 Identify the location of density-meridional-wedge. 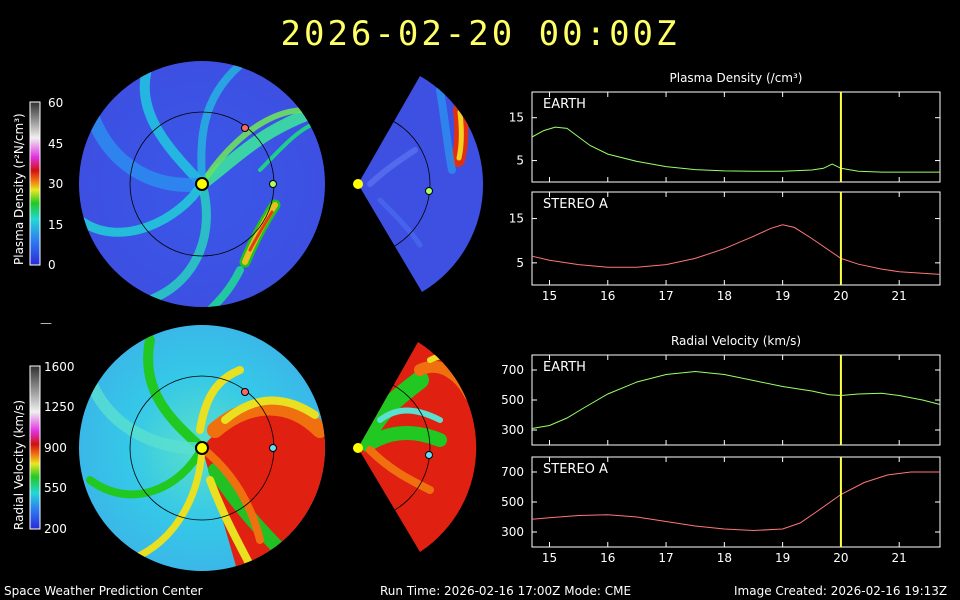
(421, 184).